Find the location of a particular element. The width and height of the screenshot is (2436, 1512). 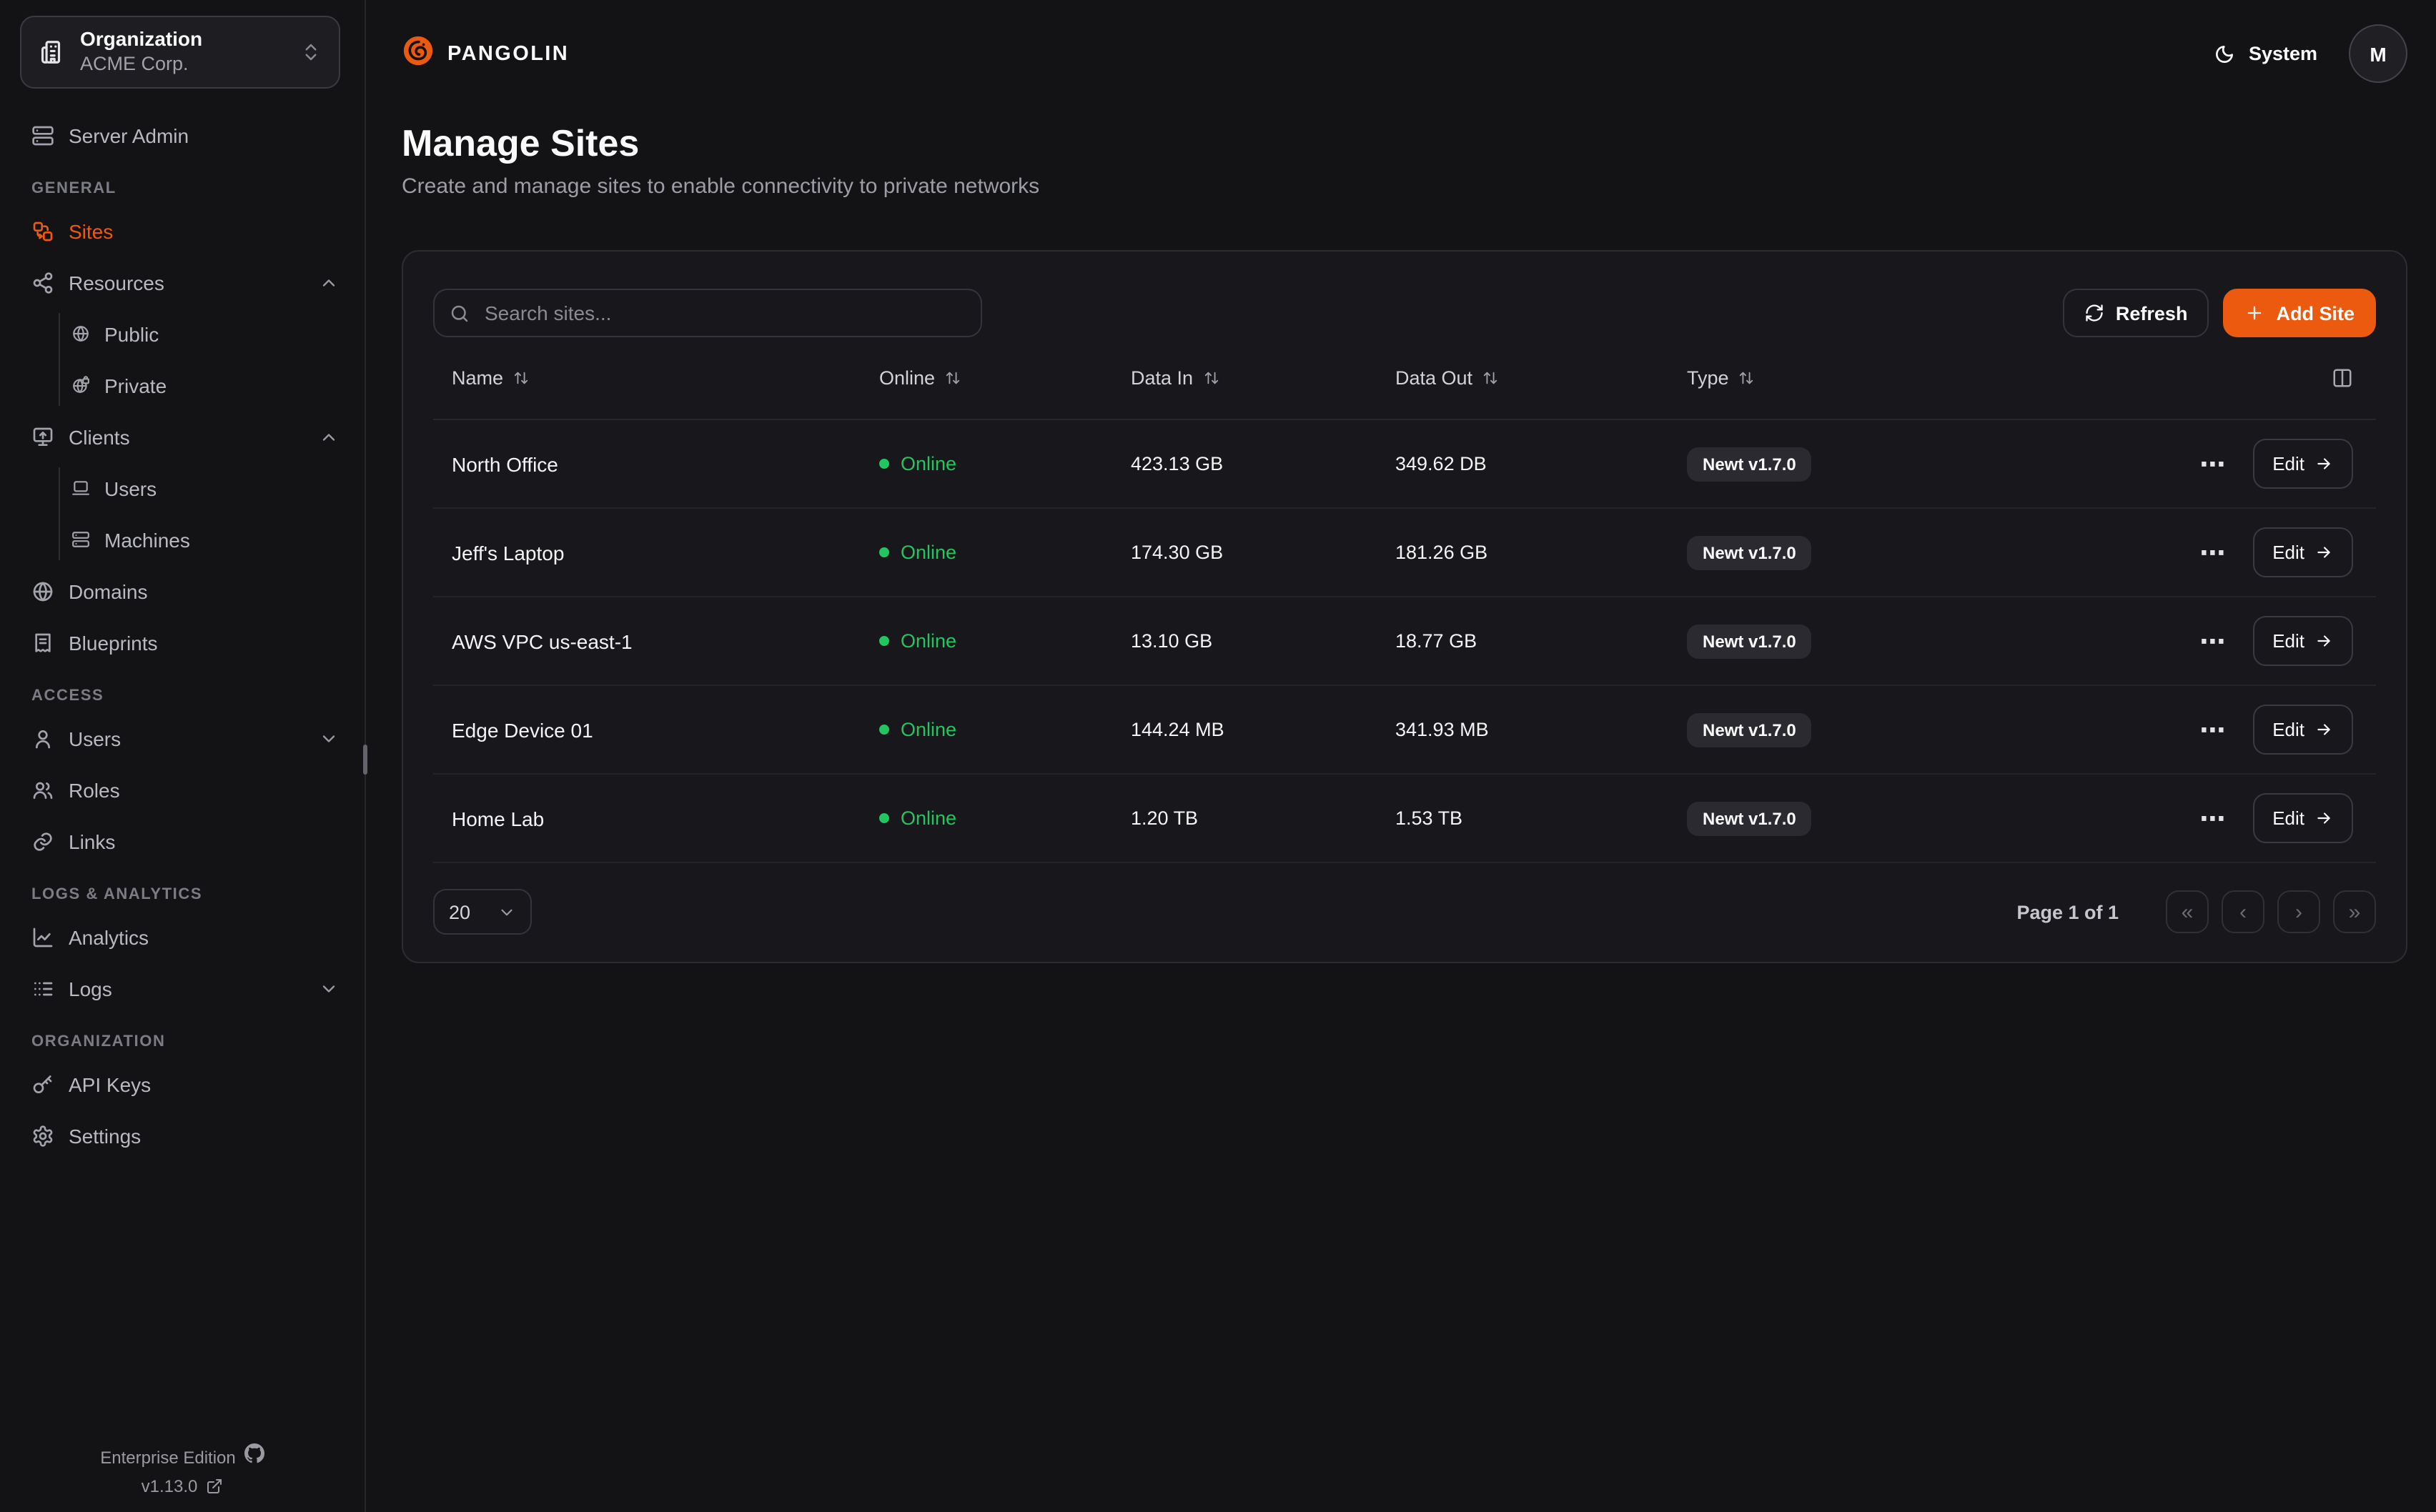

version-label: v1.13.0 is located at coordinates (170, 1486).